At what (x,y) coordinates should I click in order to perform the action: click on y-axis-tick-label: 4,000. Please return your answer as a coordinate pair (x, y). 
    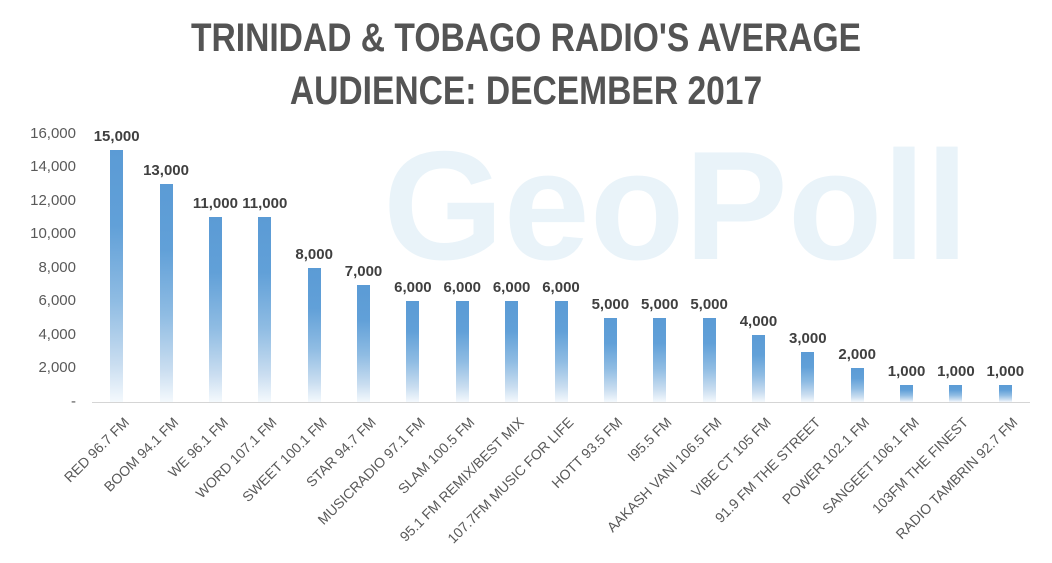
    Looking at the image, I should click on (57, 334).